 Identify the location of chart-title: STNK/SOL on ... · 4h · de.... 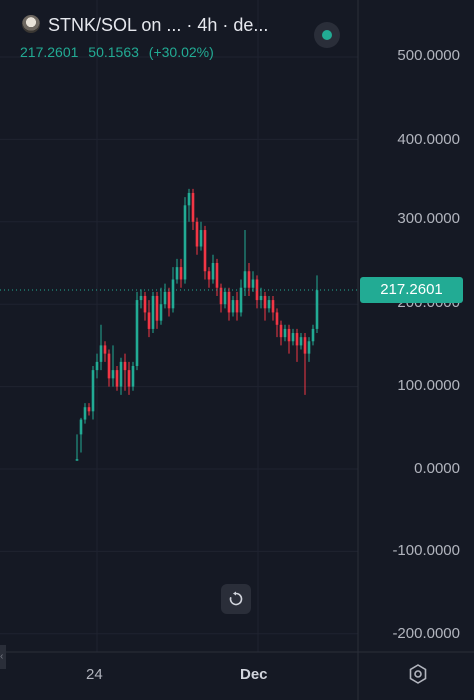
(158, 25).